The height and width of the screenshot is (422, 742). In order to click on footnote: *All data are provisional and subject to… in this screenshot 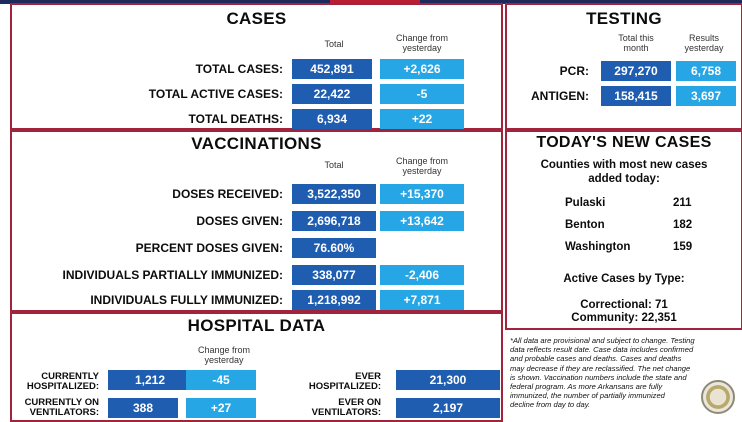, I will do `click(625, 373)`.